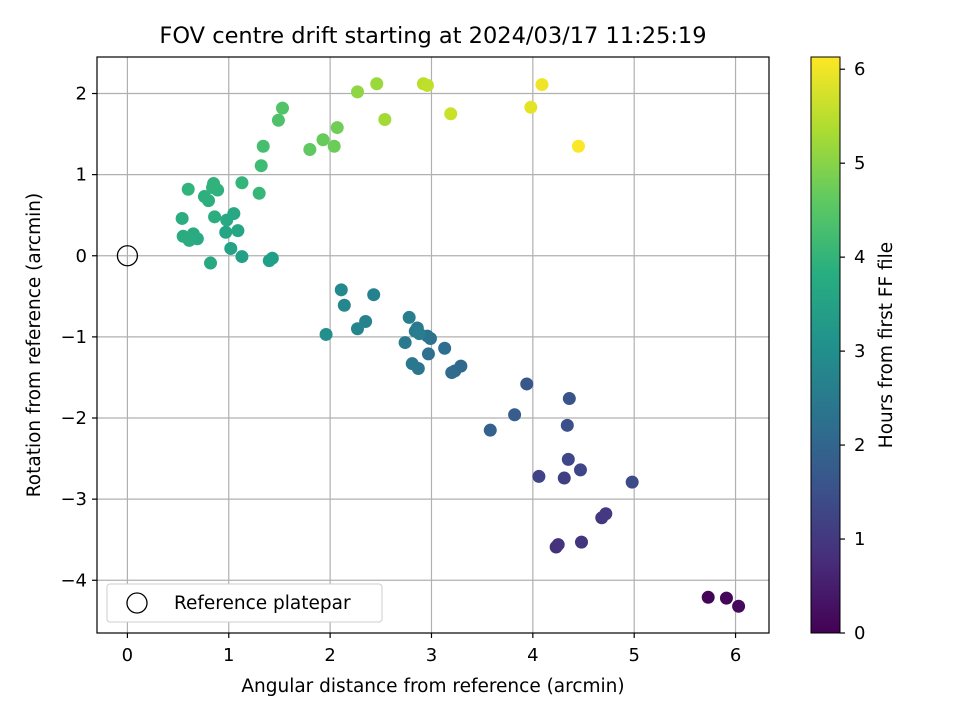 This screenshot has height=720, width=960. Describe the element at coordinates (127, 256) in the screenshot. I see `reference-platepar-marker` at that location.